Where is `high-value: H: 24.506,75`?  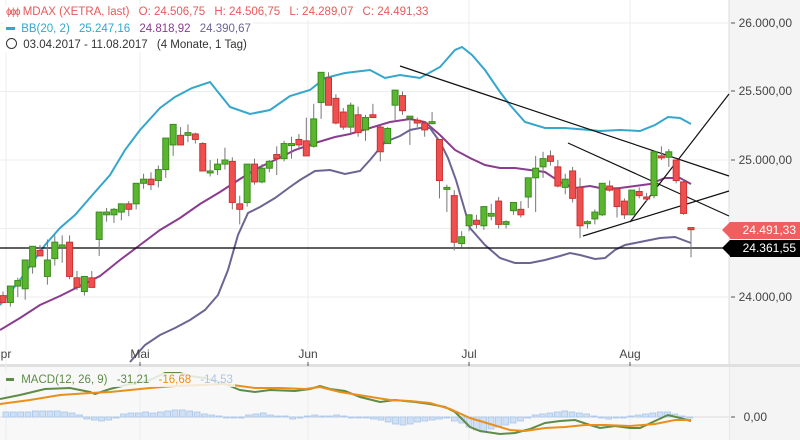 high-value: H: 24.506,75 is located at coordinates (247, 12).